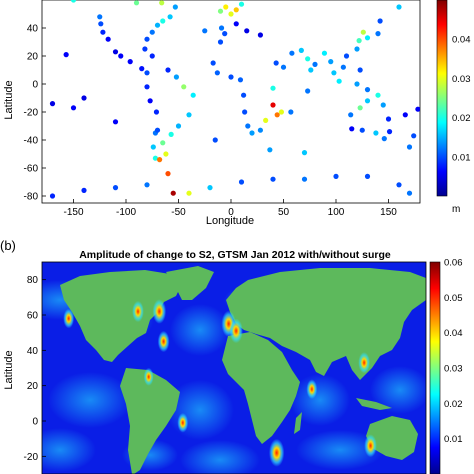 The width and height of the screenshot is (474, 474). Describe the element at coordinates (35, 85) in the screenshot. I see `panel-a-ytick-label: 0` at that location.